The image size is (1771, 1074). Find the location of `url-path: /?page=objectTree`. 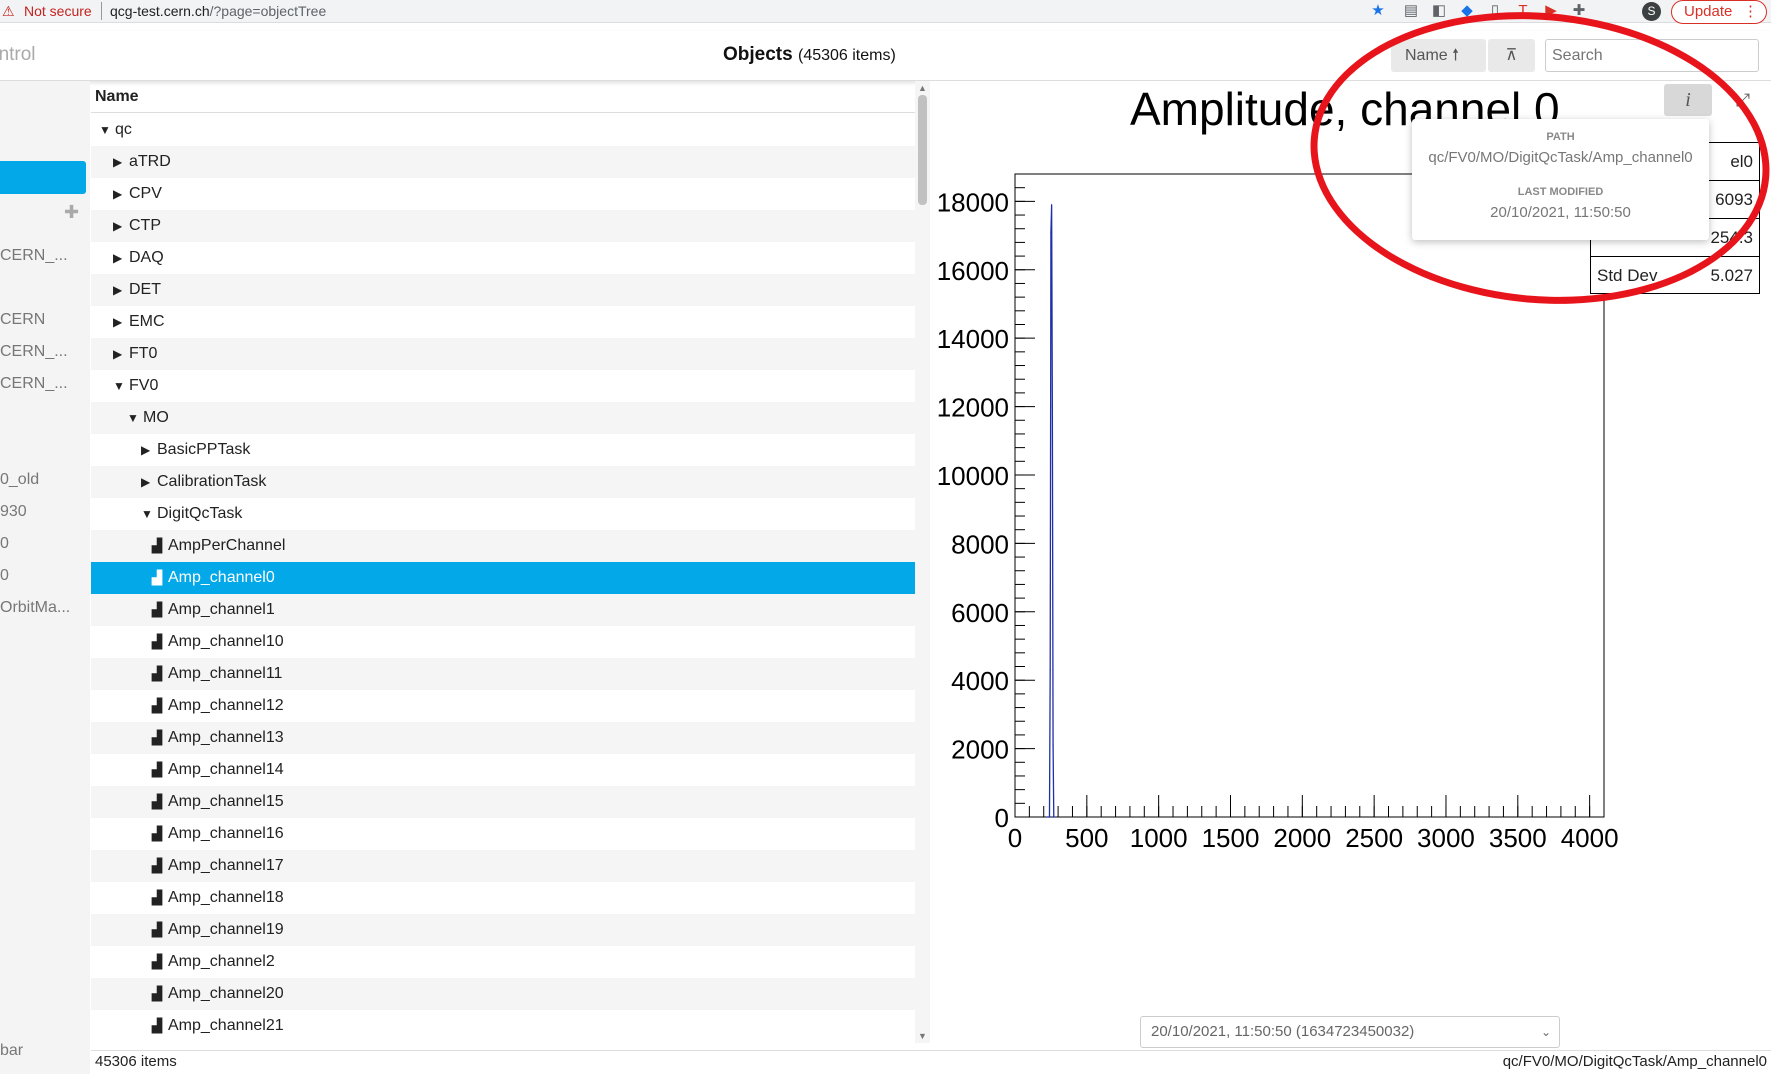

url-path: /?page=objectTree is located at coordinates (268, 11).